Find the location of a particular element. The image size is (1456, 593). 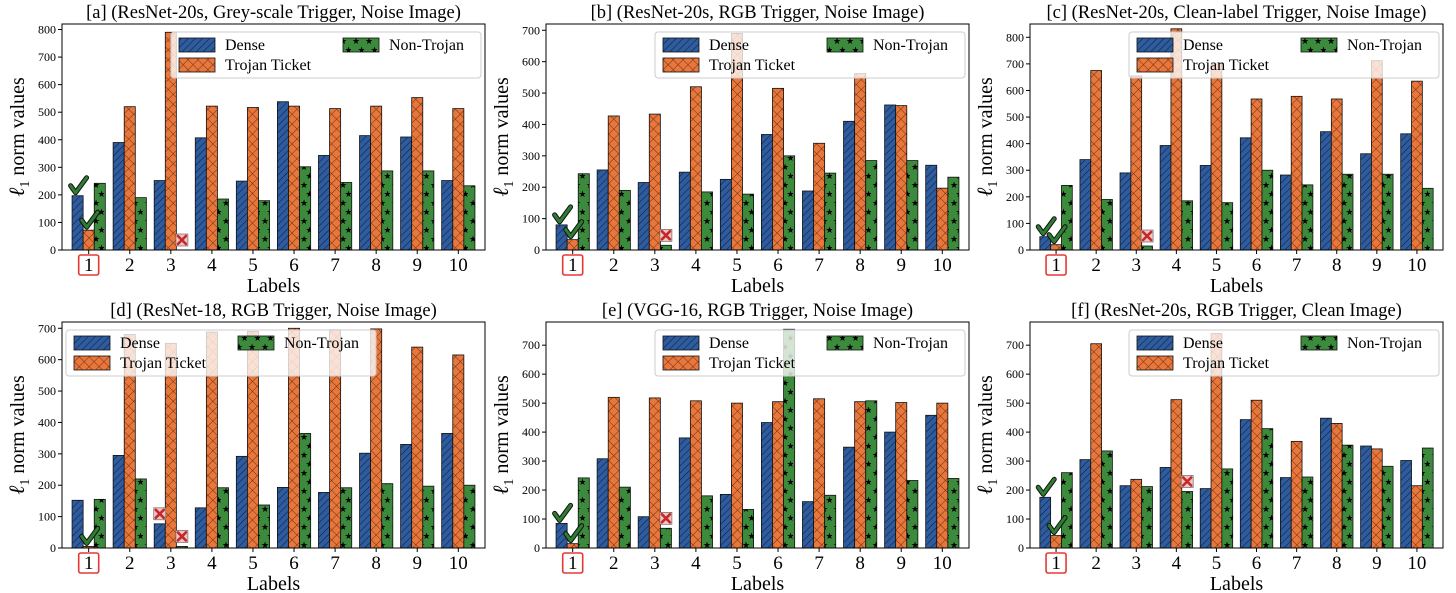

axes-frame is located at coordinates (273, 137).